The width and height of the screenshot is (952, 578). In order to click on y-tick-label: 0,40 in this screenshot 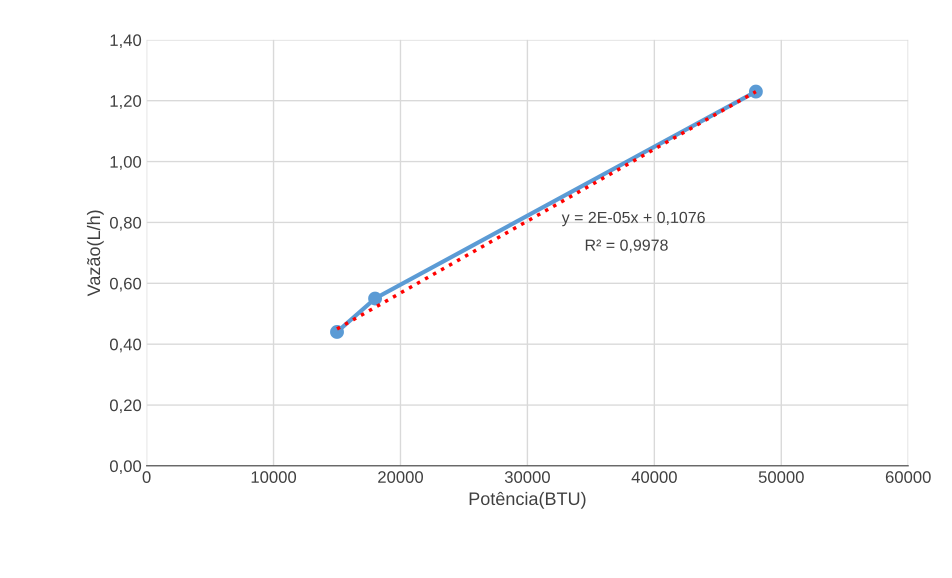, I will do `click(126, 345)`.